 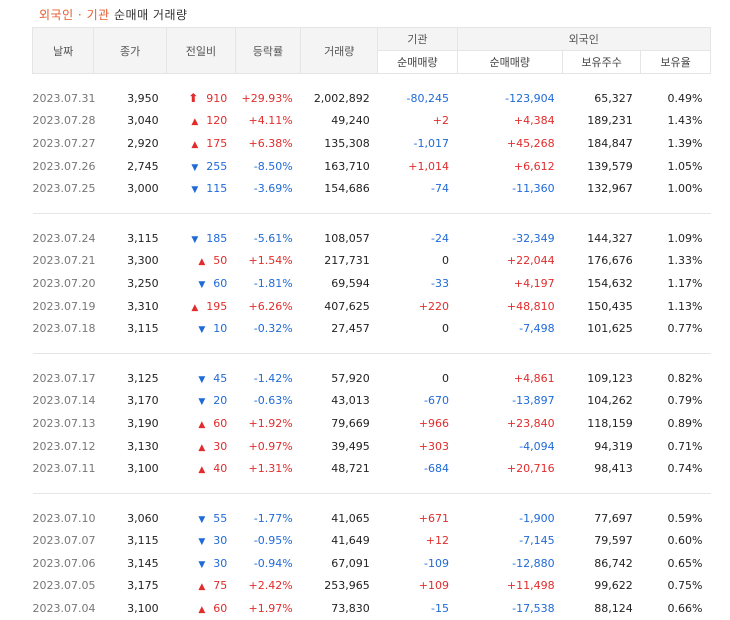 What do you see at coordinates (537, 541) in the screenshot?
I see `row-foreign-net: -7,145` at bounding box center [537, 541].